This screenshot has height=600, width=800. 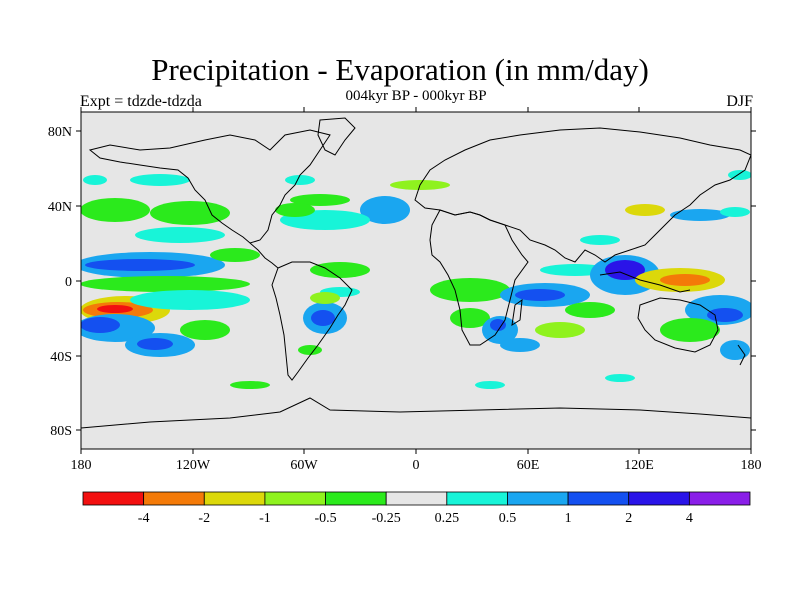 What do you see at coordinates (517, 312) in the screenshot?
I see `madagascar-coast` at bounding box center [517, 312].